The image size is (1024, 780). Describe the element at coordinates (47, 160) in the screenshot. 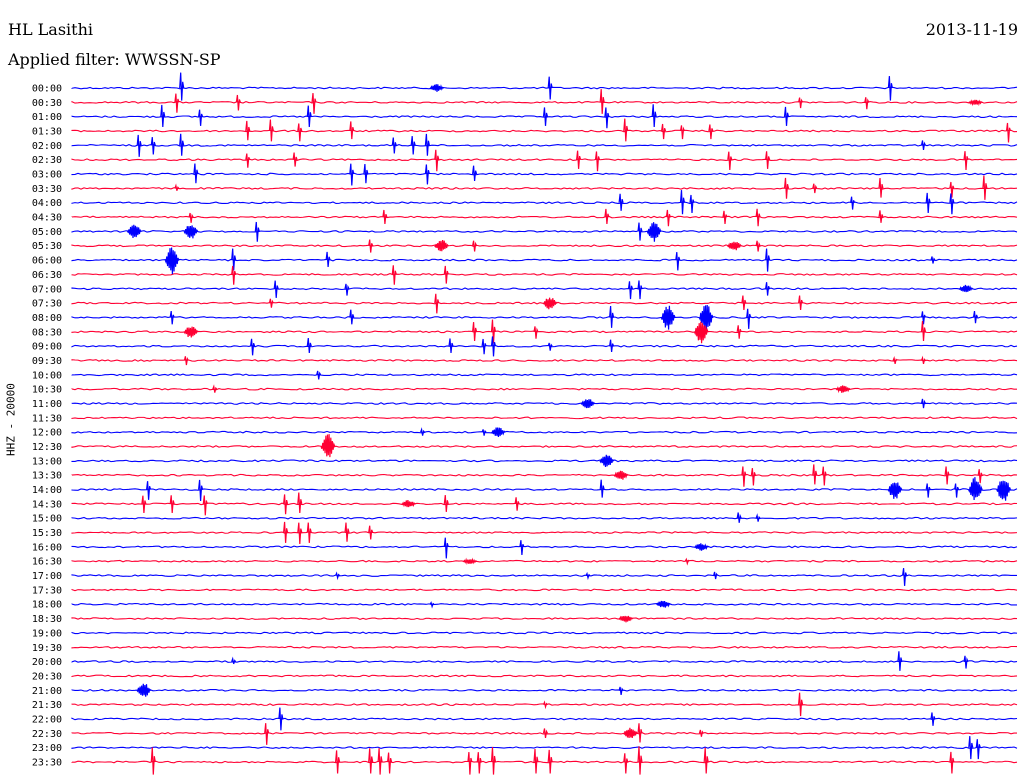

I see `row-time-label: 02:30` at that location.